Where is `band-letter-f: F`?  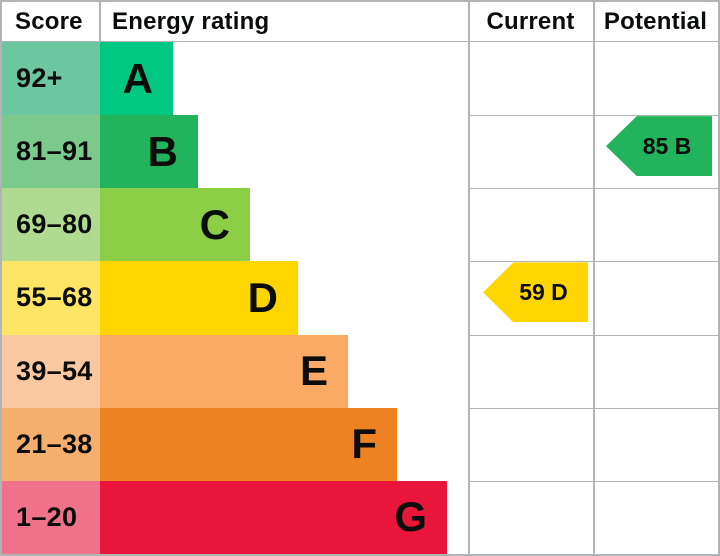 band-letter-f: F is located at coordinates (364, 444).